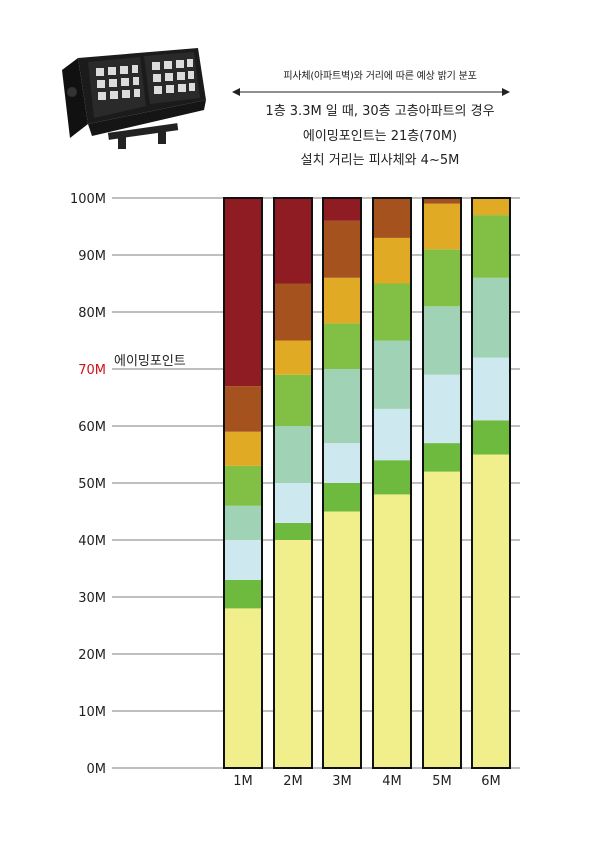 The height and width of the screenshot is (842, 596). Describe the element at coordinates (380, 136) in the screenshot. I see `condition-line-aiming-point: 에이밍포인트는 21층(70M)` at that location.